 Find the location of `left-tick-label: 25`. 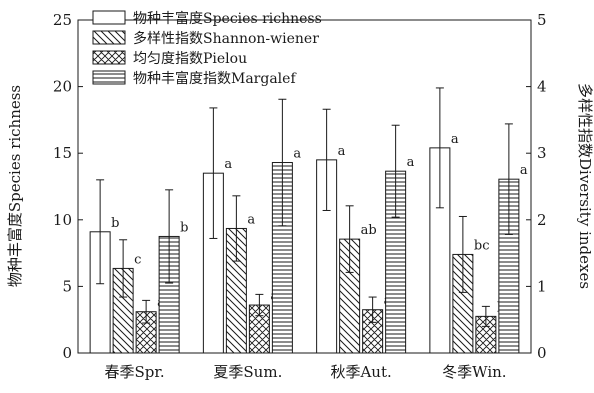

left-tick-label: 25 is located at coordinates (62, 20).